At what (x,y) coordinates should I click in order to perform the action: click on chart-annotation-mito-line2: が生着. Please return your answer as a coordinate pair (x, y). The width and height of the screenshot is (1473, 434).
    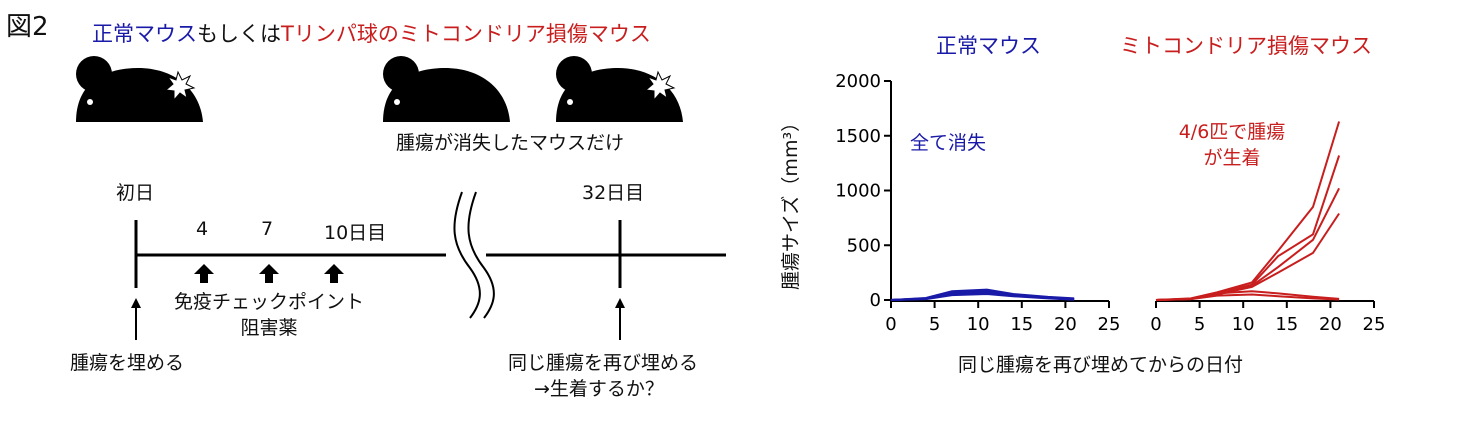
    Looking at the image, I should click on (1232, 158).